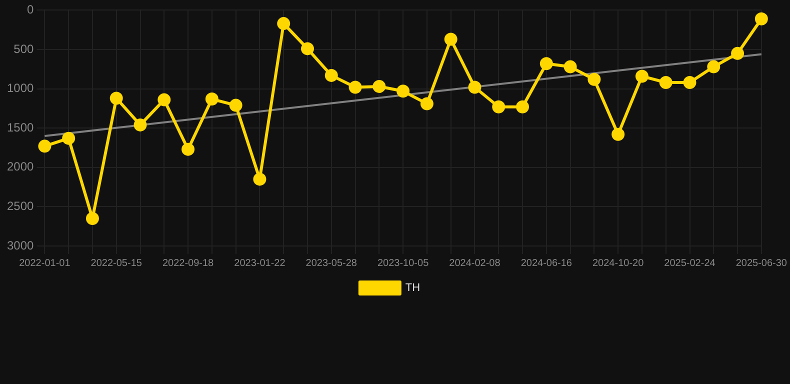  I want to click on x-tick-label: 2024-02-08, so click(475, 263).